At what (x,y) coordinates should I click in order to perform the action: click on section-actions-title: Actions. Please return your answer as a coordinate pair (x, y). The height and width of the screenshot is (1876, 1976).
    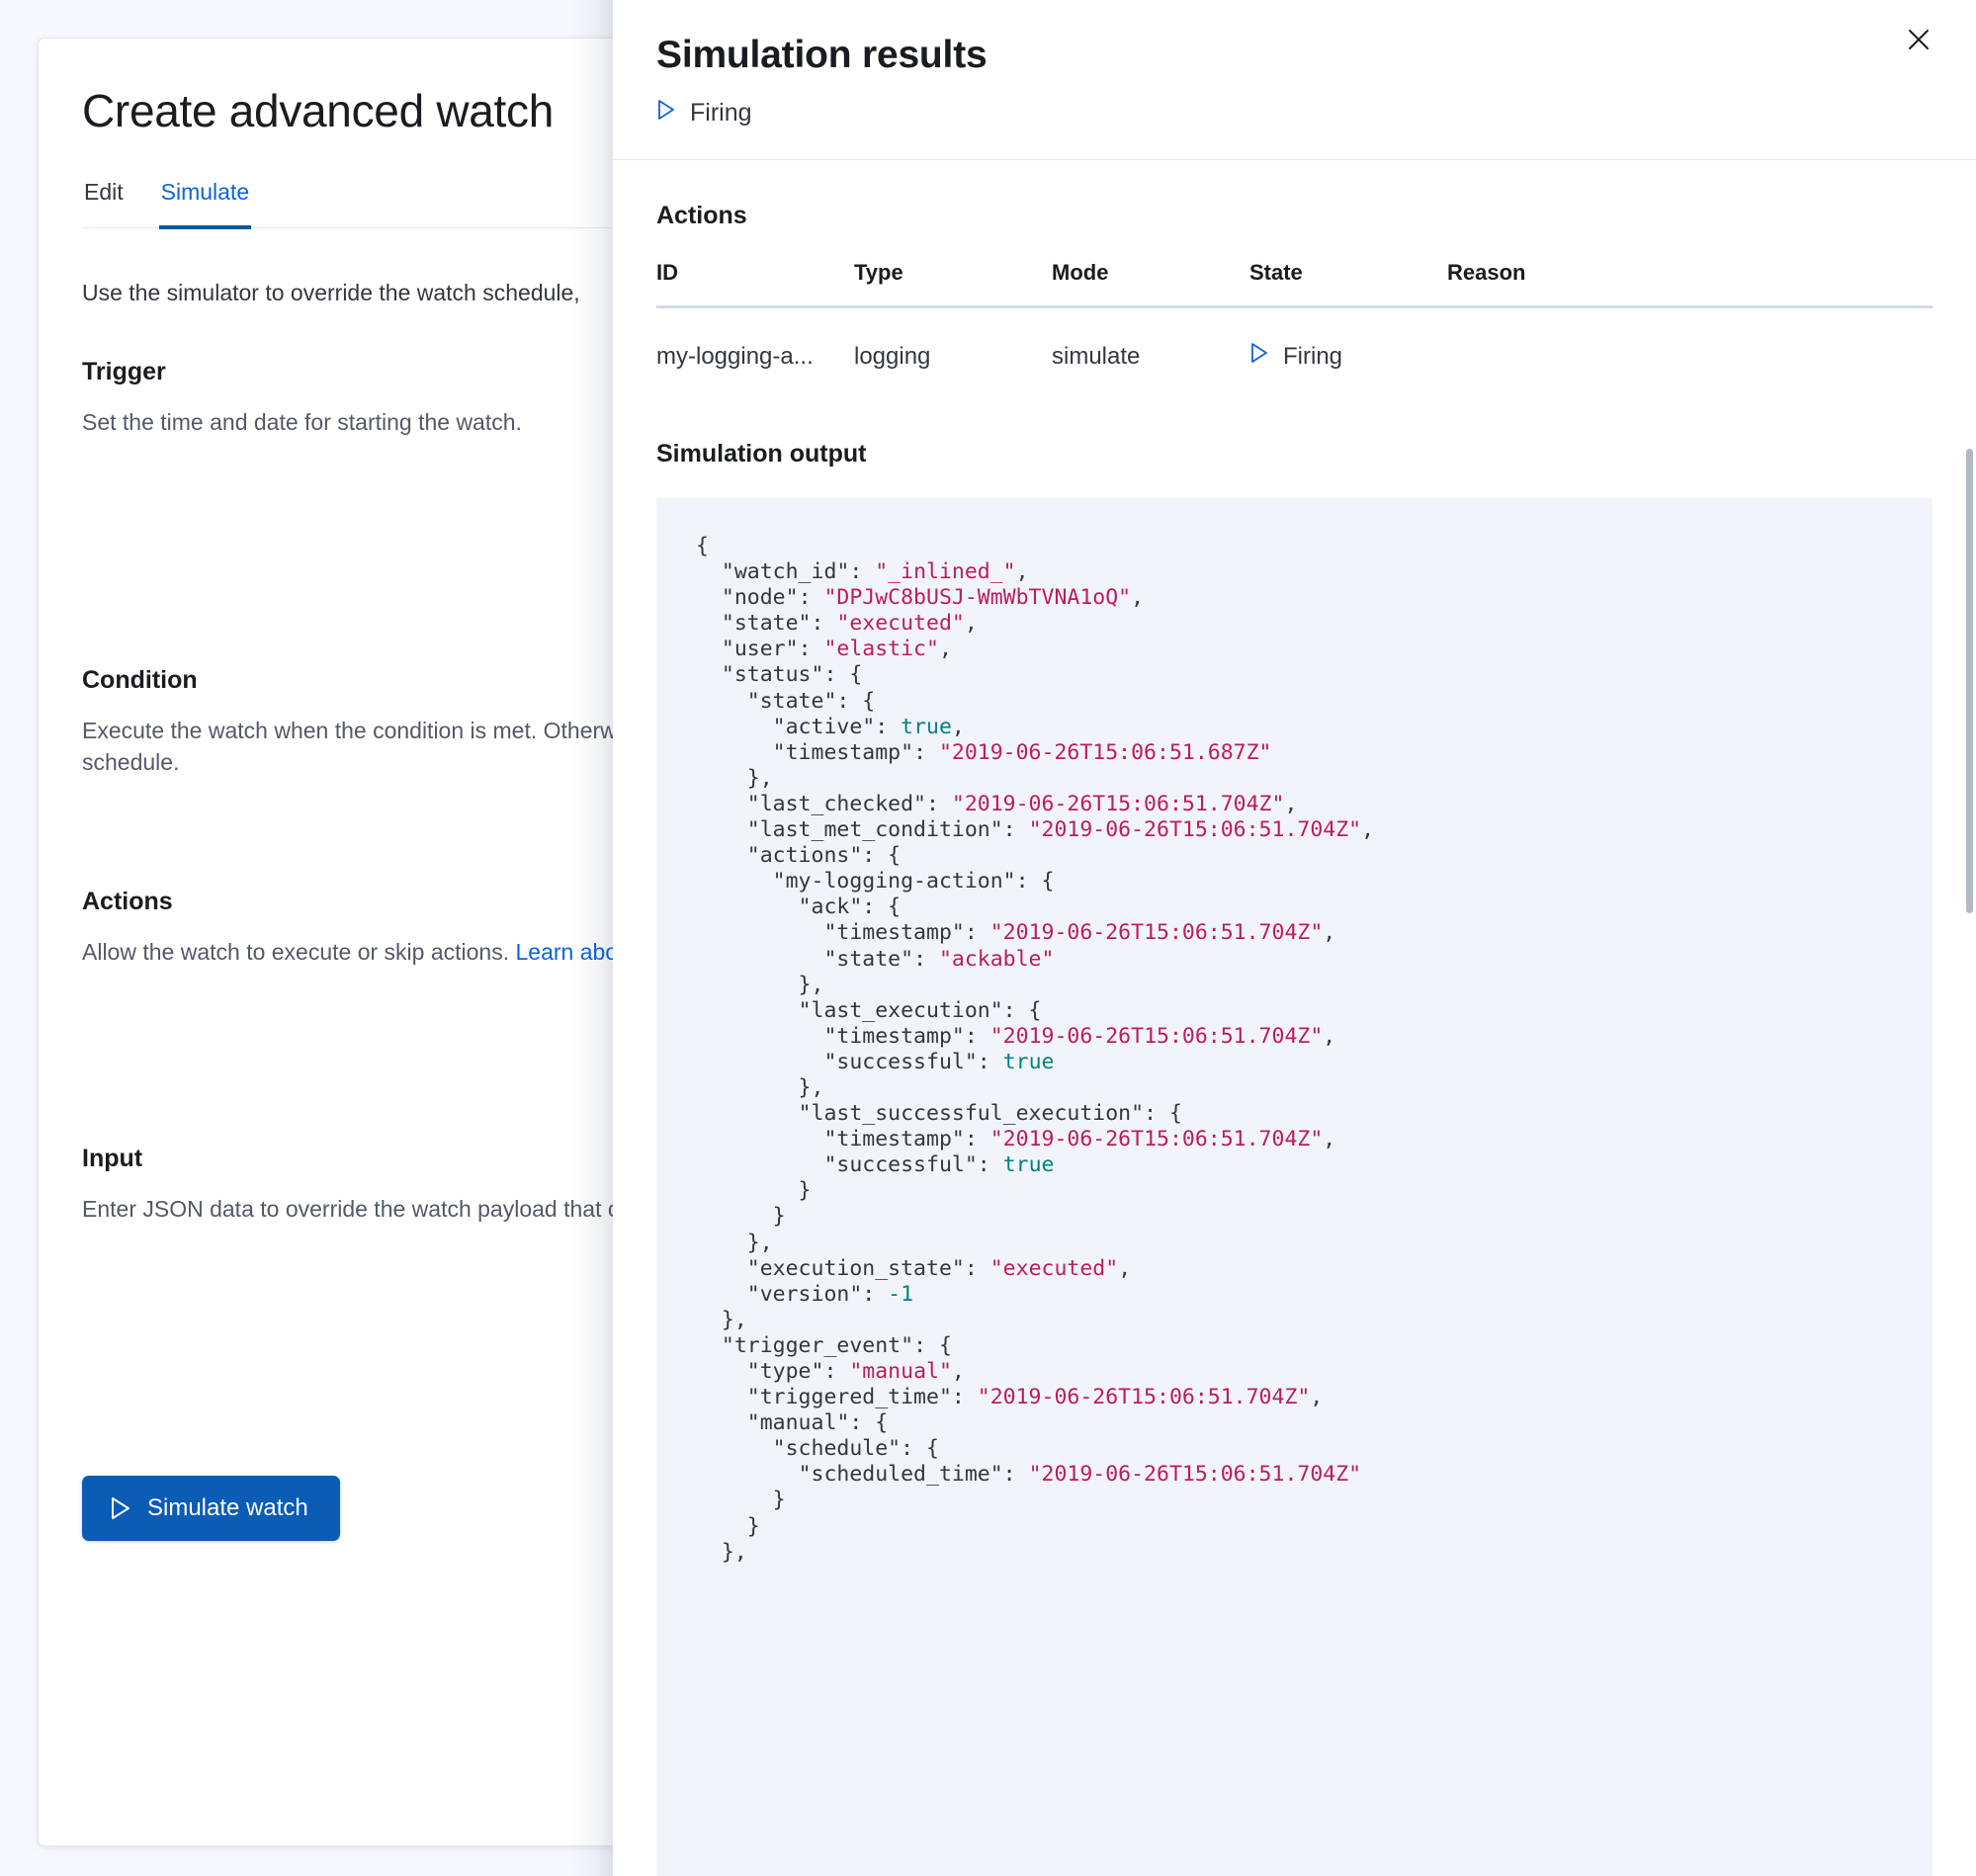
    Looking at the image, I should click on (128, 901).